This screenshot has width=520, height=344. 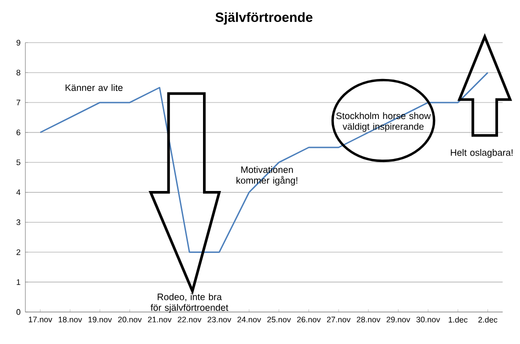 What do you see at coordinates (309, 319) in the screenshot?
I see `x-tick-label: 26.nov` at bounding box center [309, 319].